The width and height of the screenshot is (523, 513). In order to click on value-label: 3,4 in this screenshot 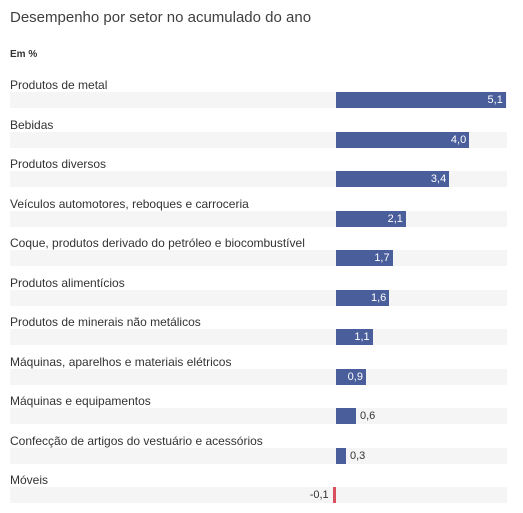, I will do `click(438, 179)`.